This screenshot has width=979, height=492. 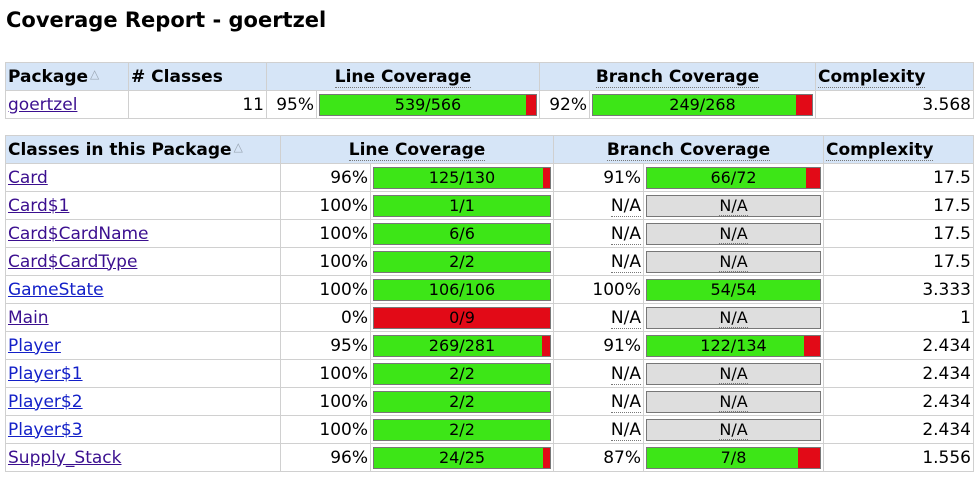 I want to click on class-name-cell: GameState, so click(x=143, y=289).